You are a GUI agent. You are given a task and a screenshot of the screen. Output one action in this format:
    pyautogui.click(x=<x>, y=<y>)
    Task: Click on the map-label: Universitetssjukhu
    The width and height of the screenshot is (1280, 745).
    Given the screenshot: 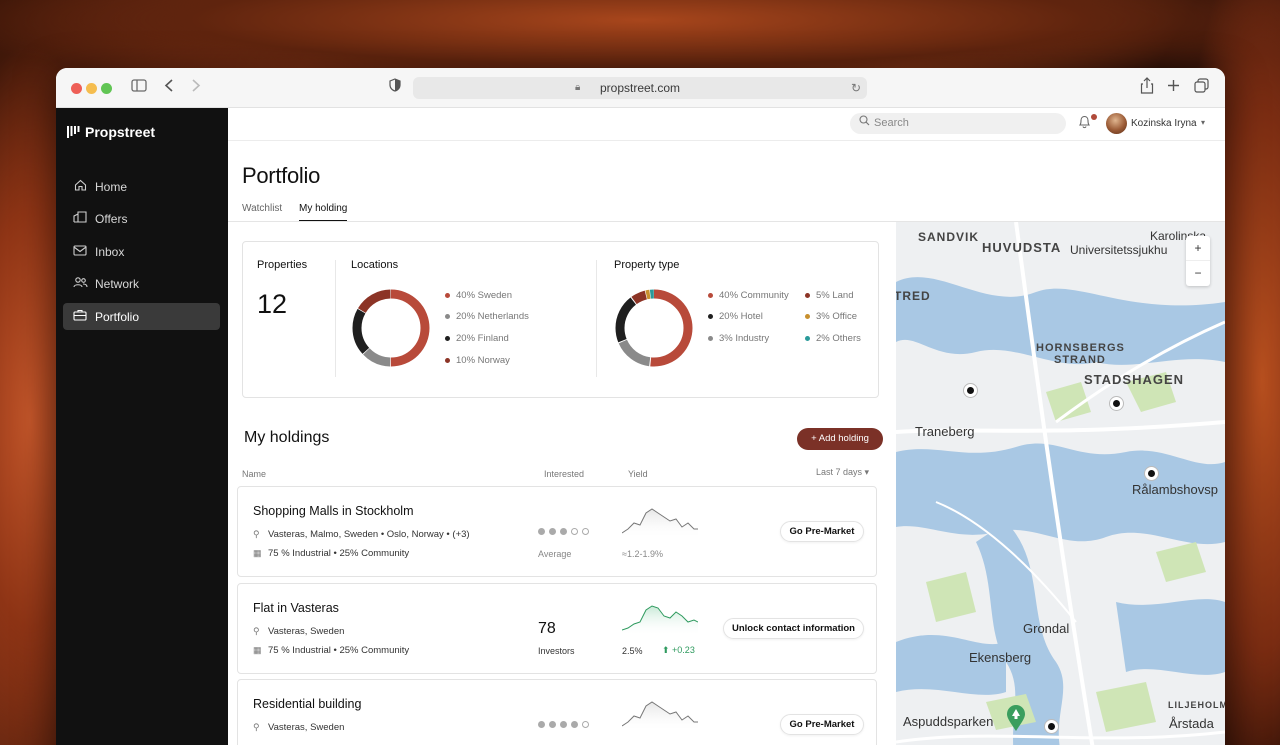 What is the action you would take?
    pyautogui.click(x=1119, y=250)
    